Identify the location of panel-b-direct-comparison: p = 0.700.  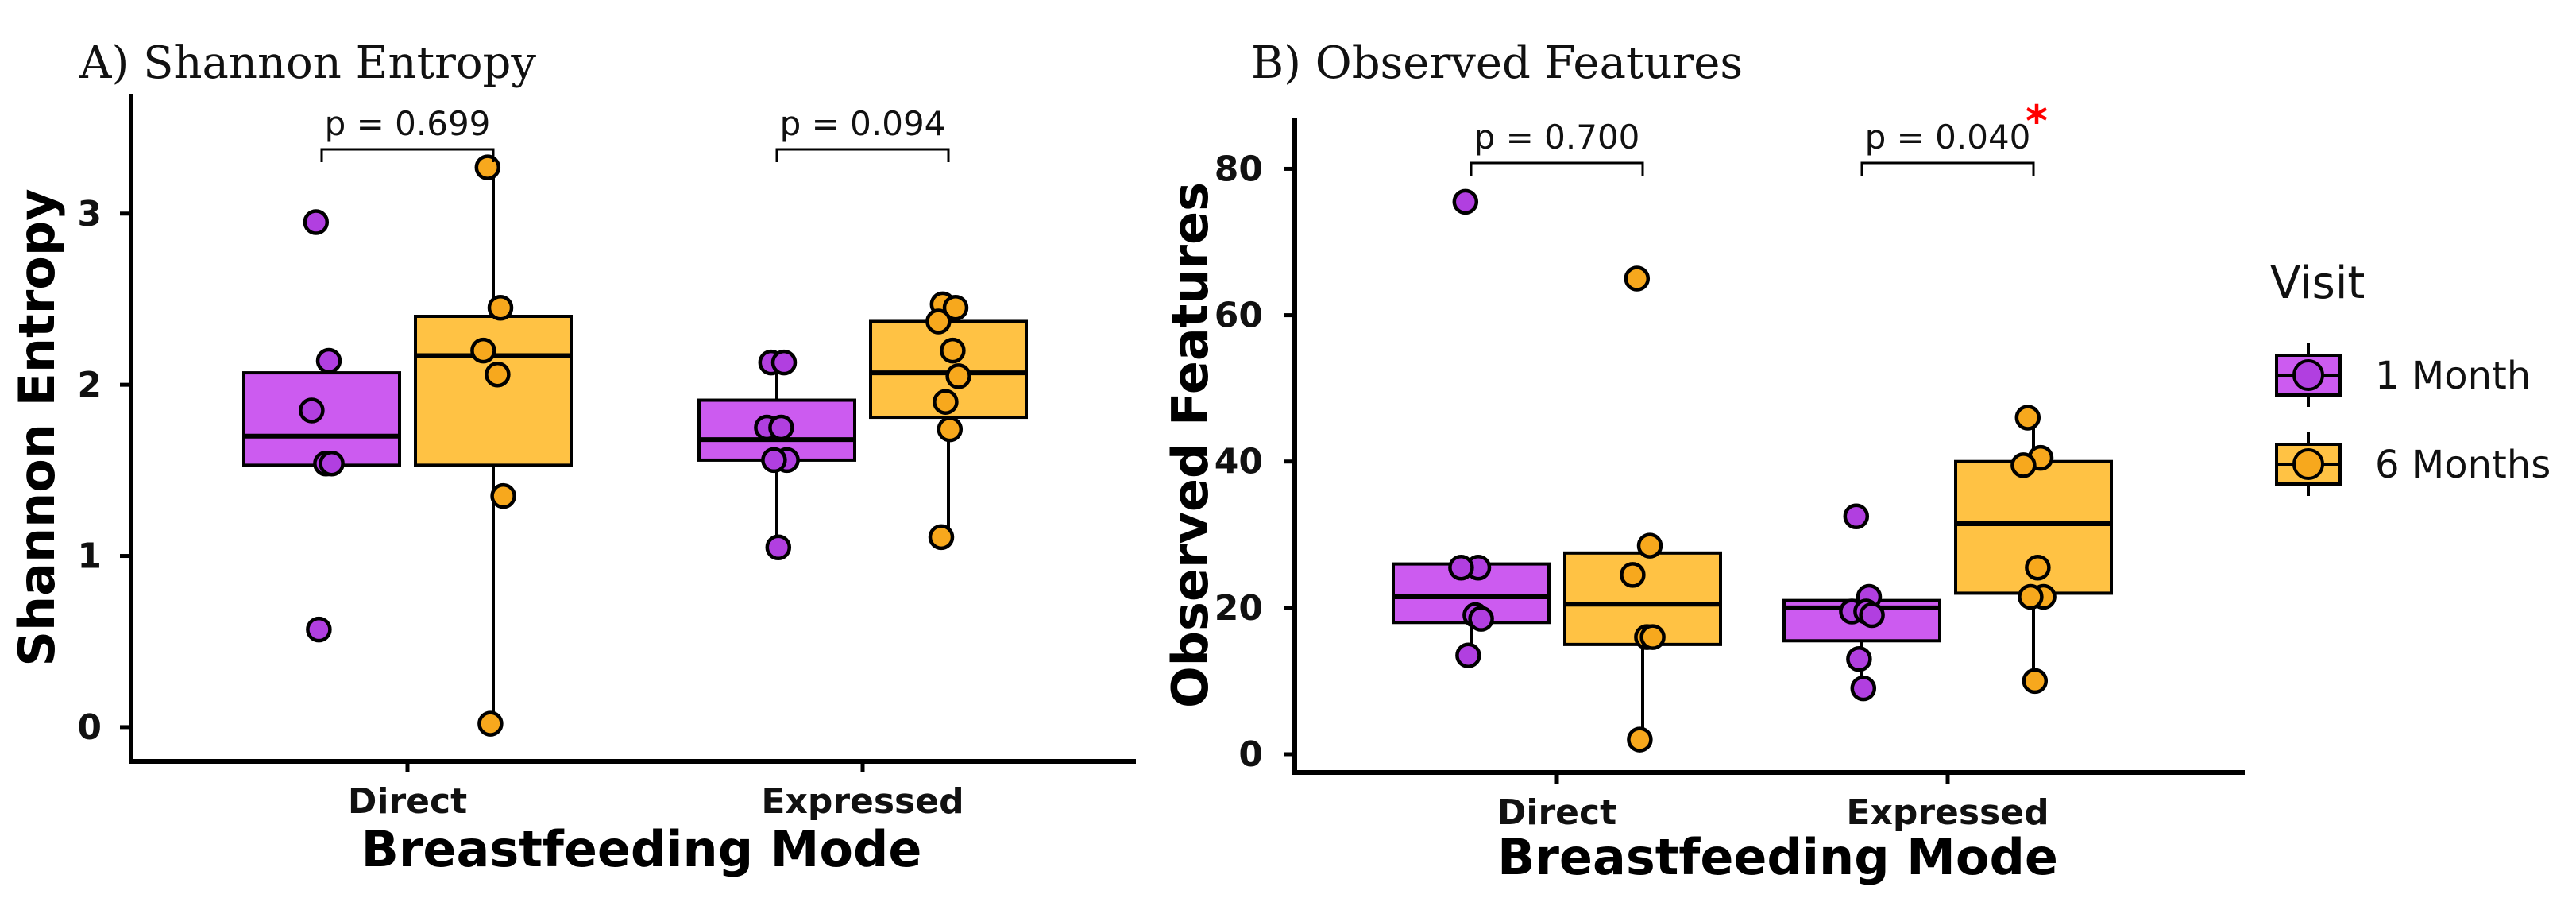
(1557, 147).